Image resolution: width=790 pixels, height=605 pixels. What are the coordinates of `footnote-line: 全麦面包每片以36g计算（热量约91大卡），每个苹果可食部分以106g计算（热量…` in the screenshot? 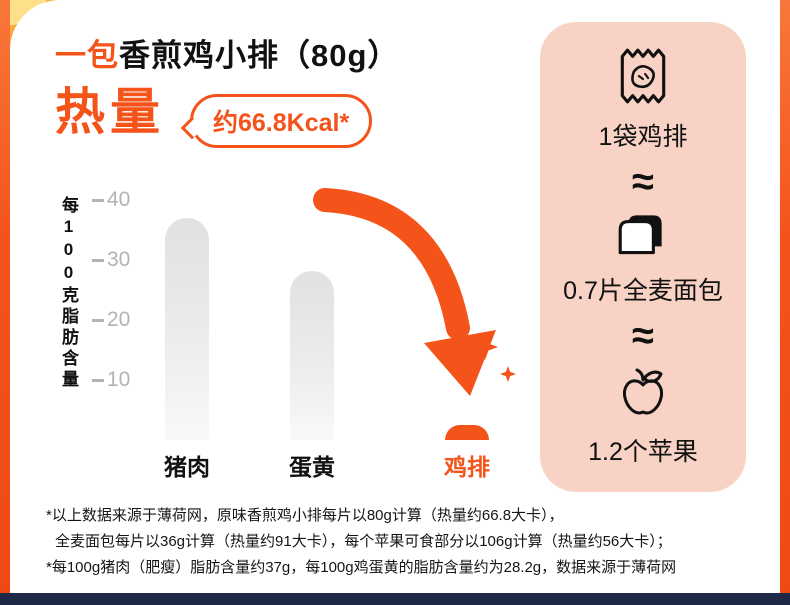 It's located at (363, 541).